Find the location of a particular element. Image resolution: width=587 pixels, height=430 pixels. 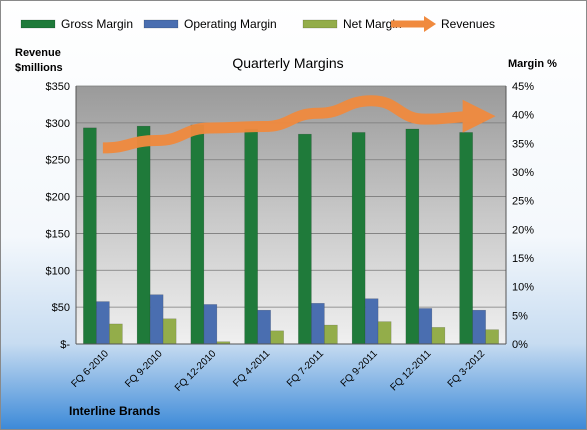

right-tick-label: 20% is located at coordinates (523, 230).